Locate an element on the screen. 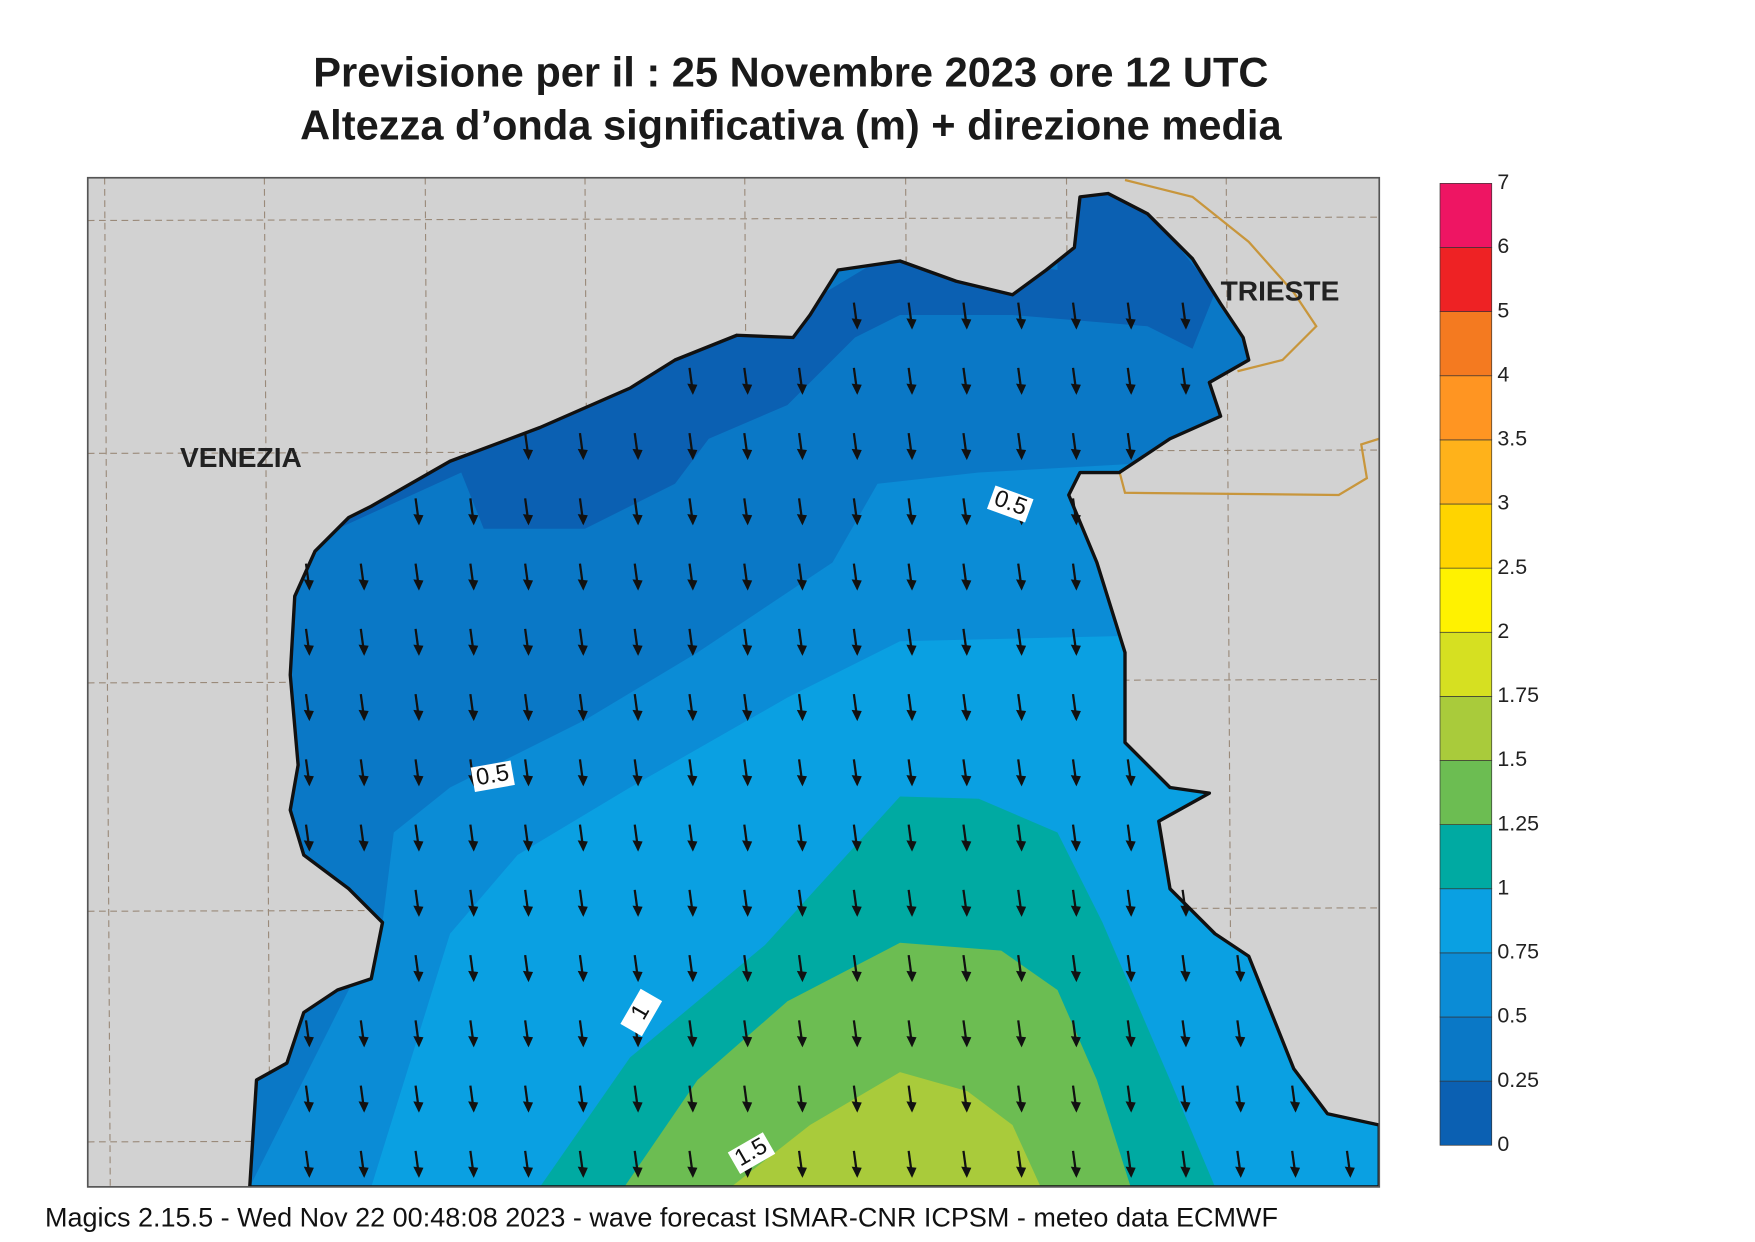 The image size is (1755, 1242). colorbar-label: 0.5 is located at coordinates (1512, 1016).